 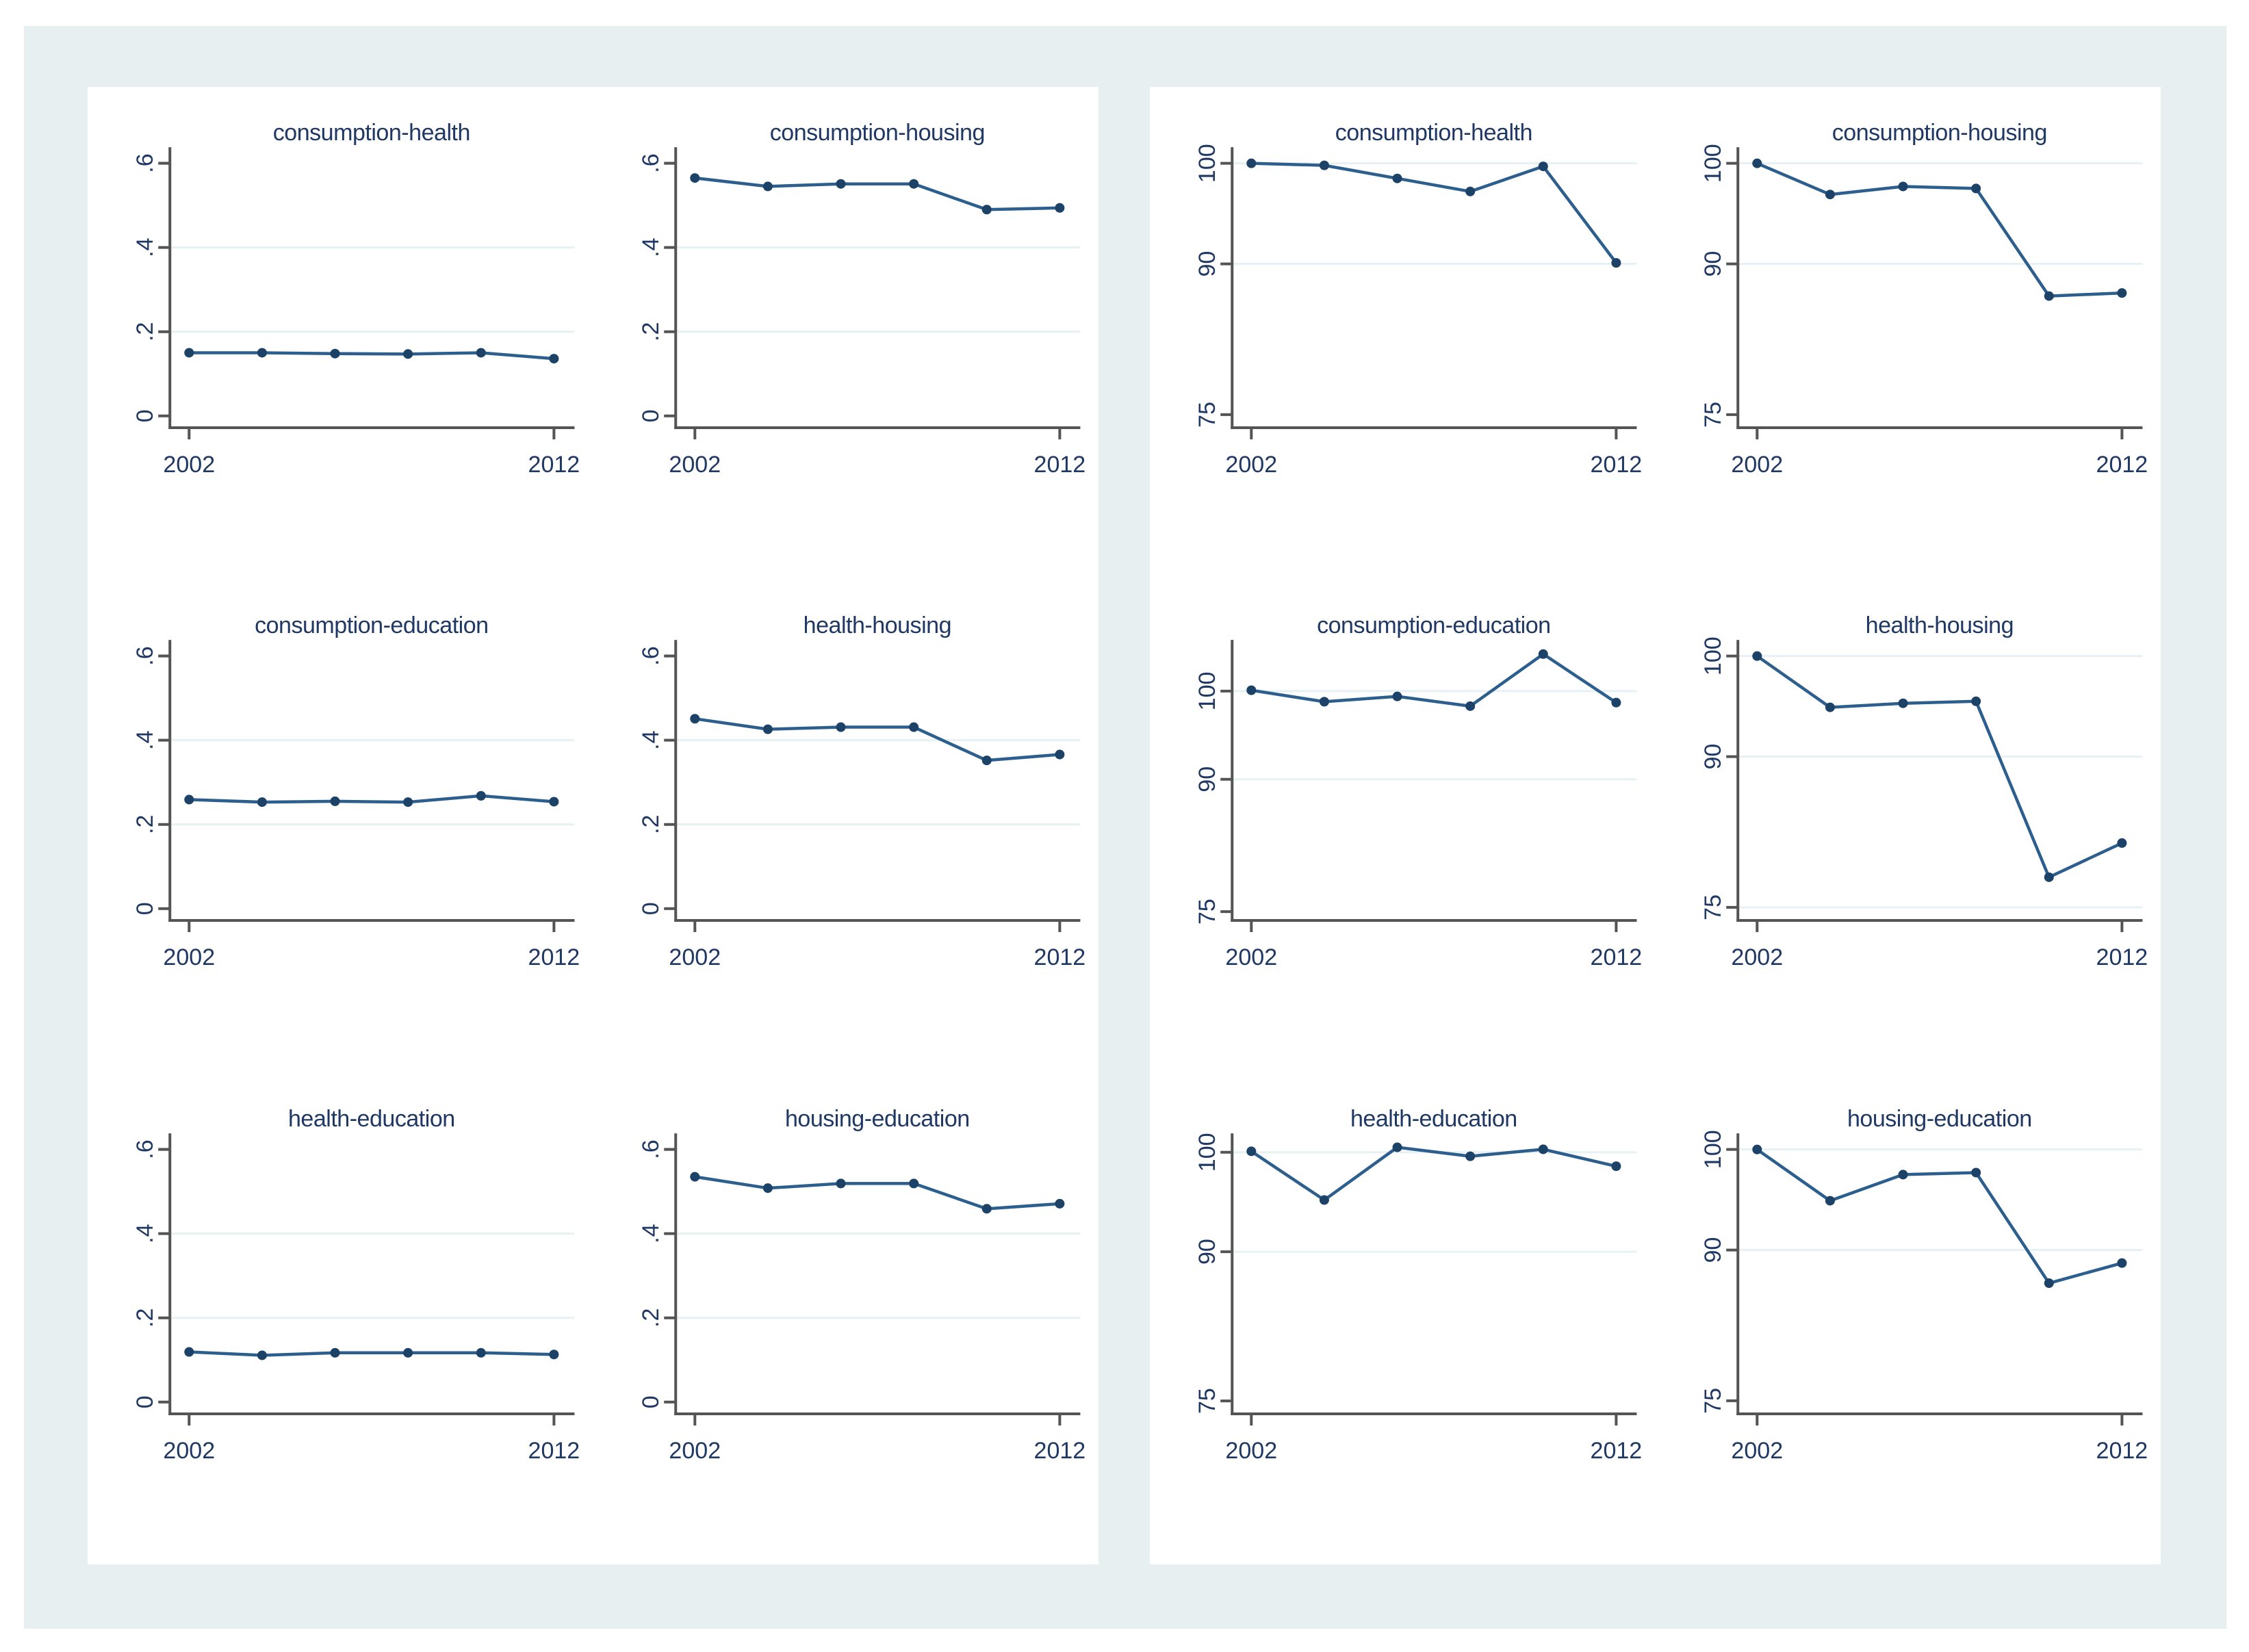 I want to click on line-chart: health-education 75 90 100 2002 2012, so click(x=1419, y=1285).